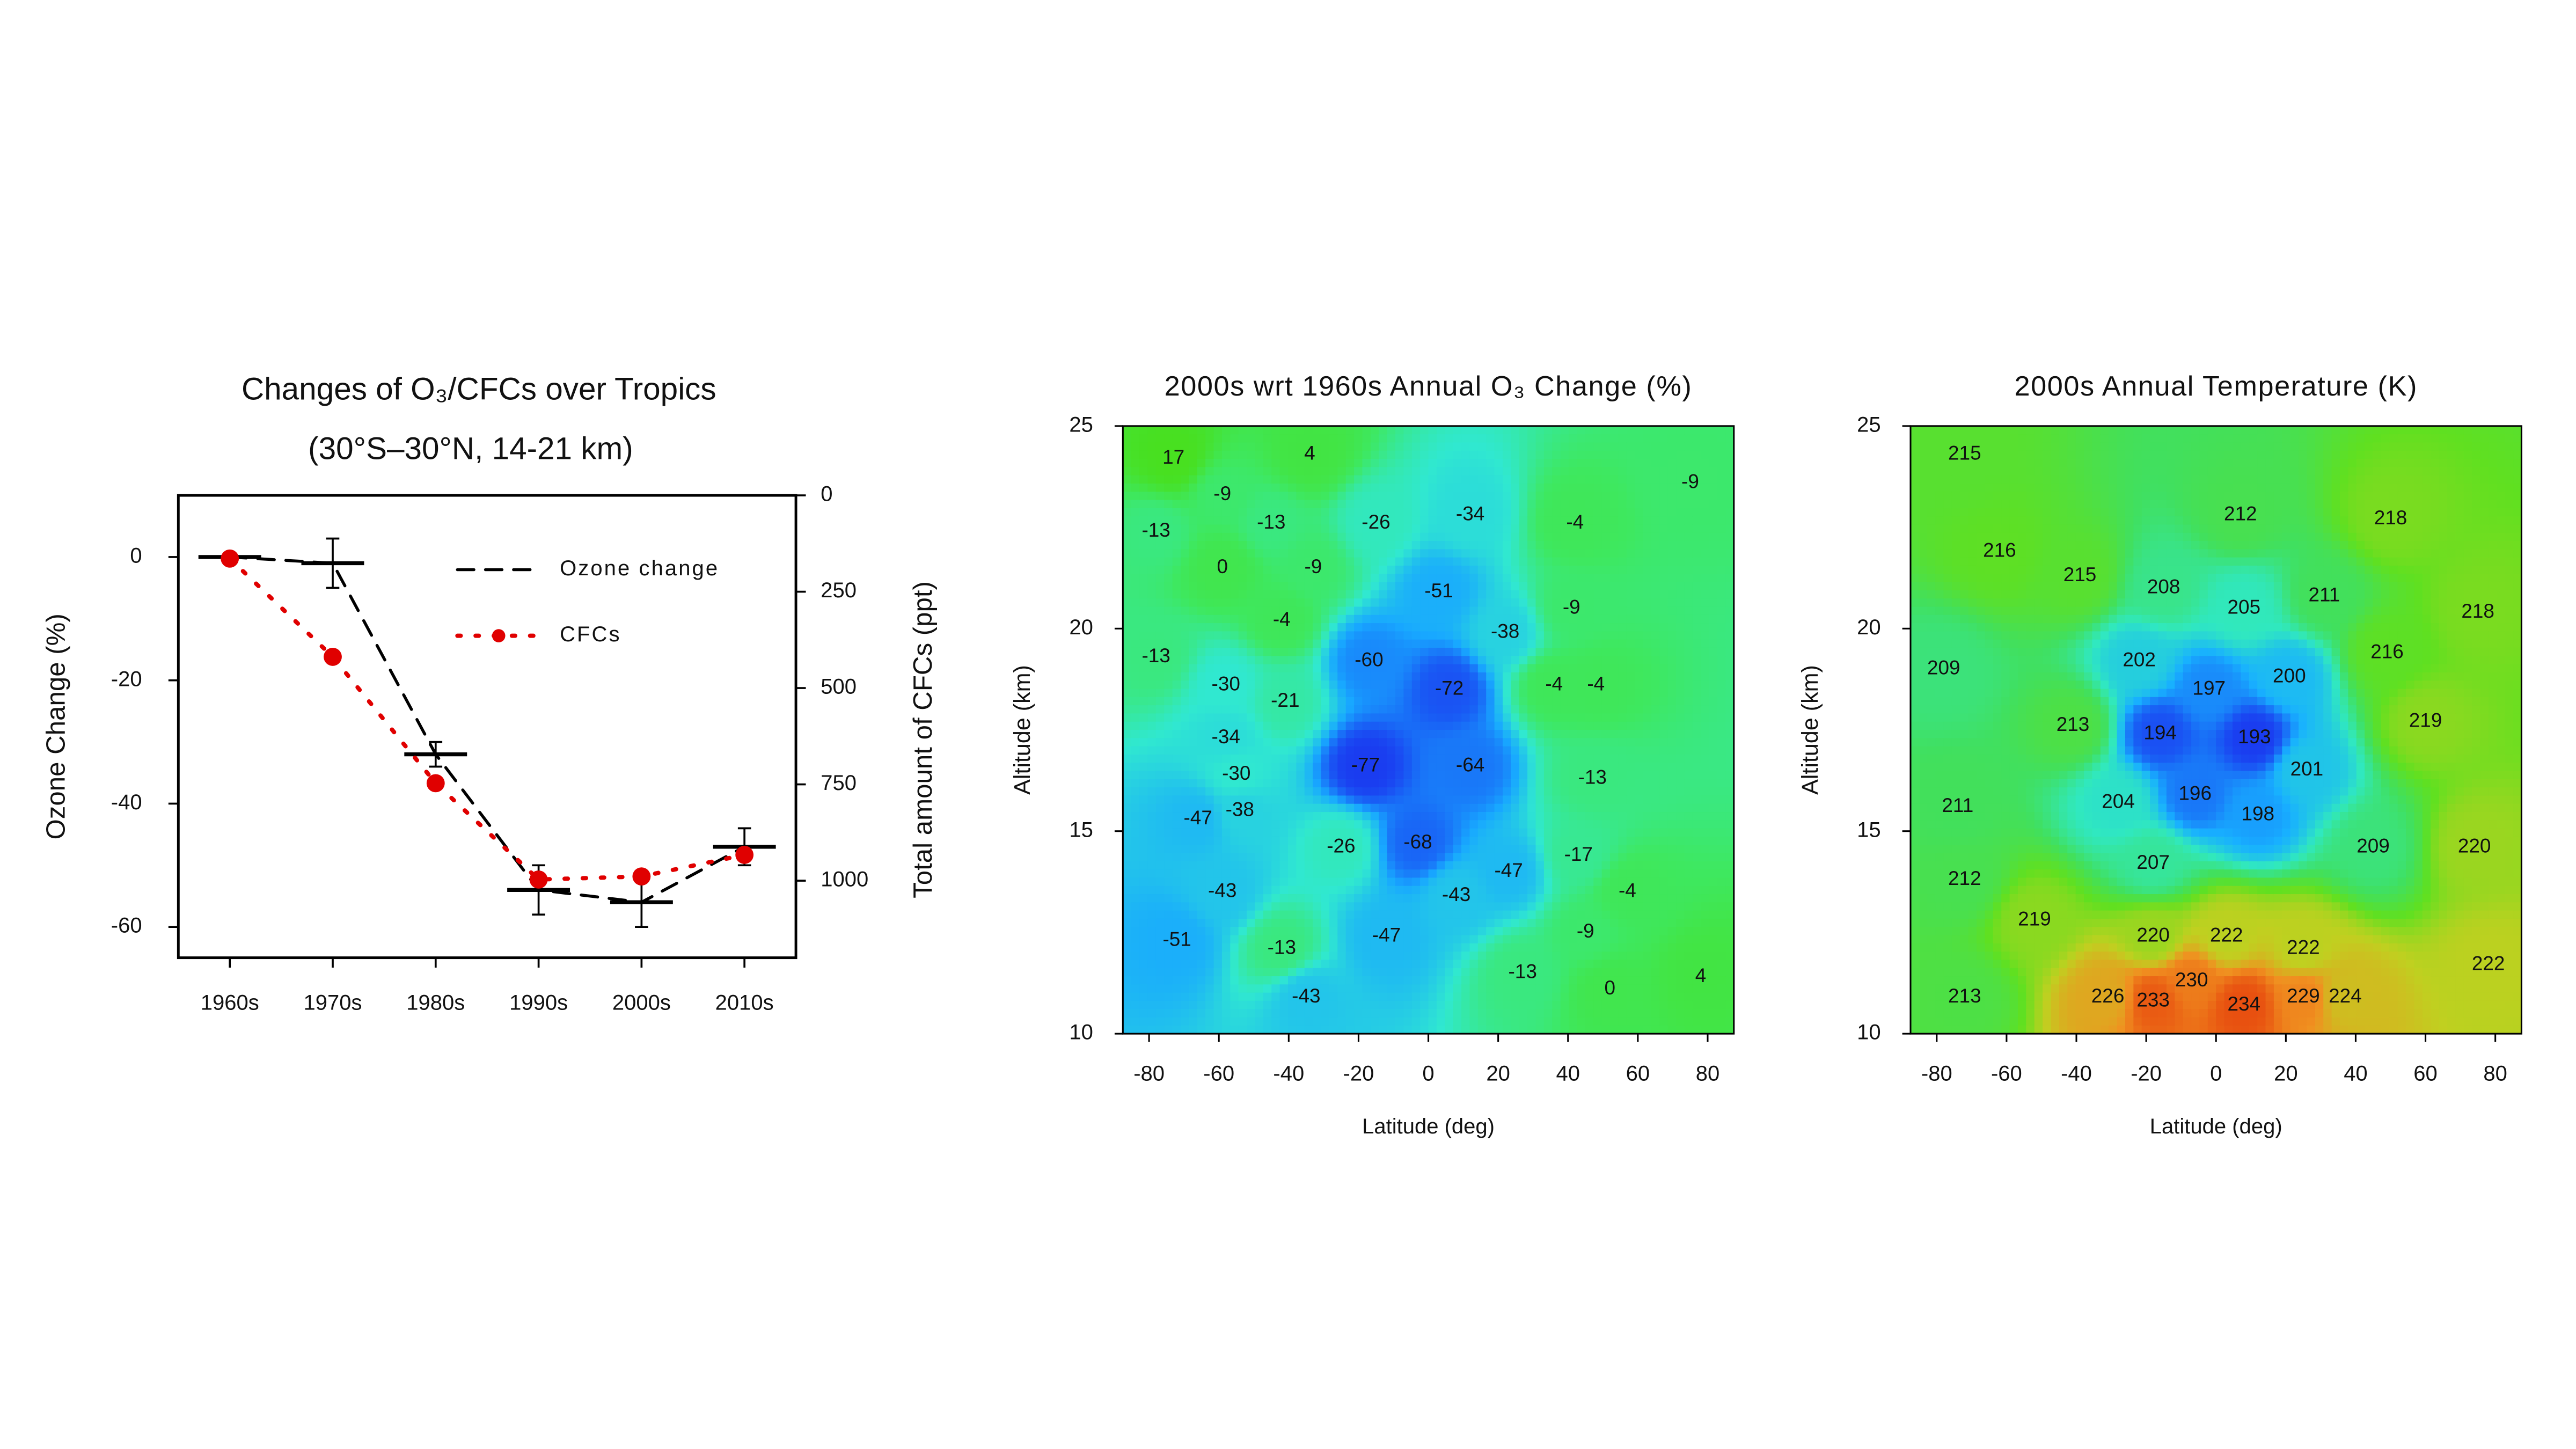 The width and height of the screenshot is (2576, 1449). Describe the element at coordinates (538, 1002) in the screenshot. I see `x-tick-label: 1990s` at that location.